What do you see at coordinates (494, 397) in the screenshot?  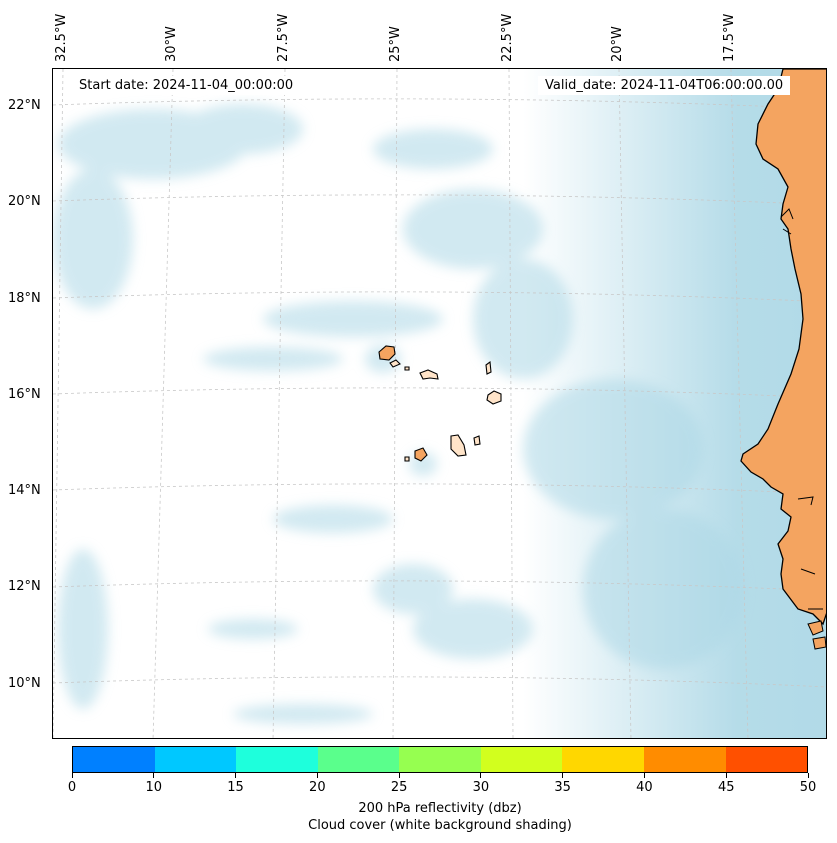 I see `island-boa-vista` at bounding box center [494, 397].